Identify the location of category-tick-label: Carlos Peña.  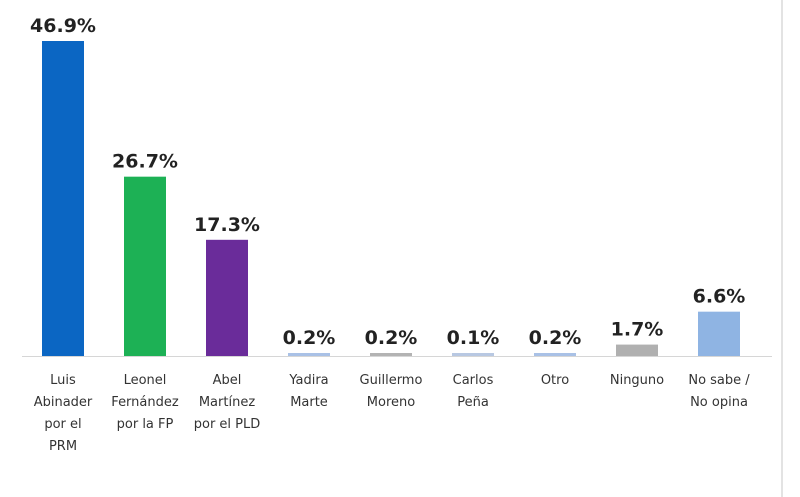
(473, 391).